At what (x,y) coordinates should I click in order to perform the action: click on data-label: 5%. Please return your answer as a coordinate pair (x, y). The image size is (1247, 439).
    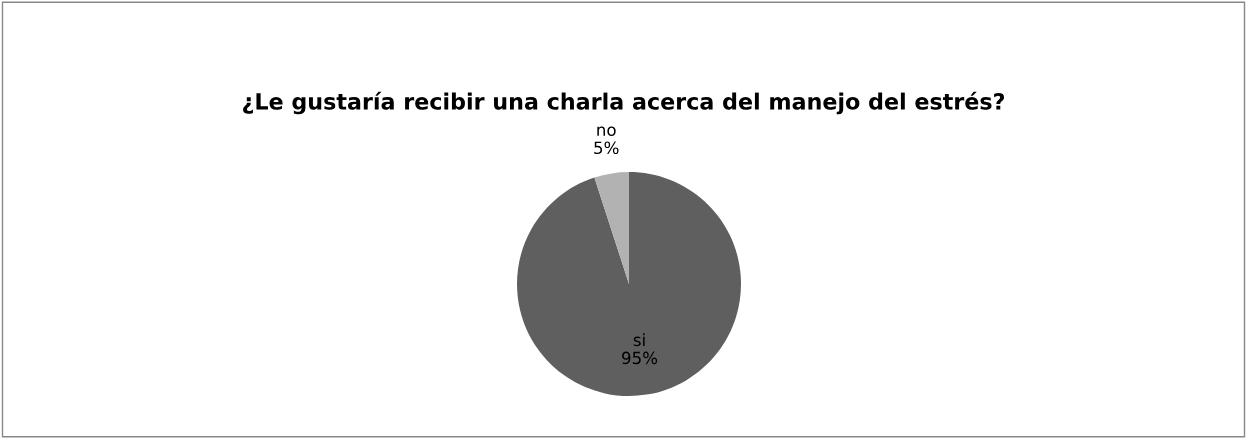
    Looking at the image, I should click on (606, 148).